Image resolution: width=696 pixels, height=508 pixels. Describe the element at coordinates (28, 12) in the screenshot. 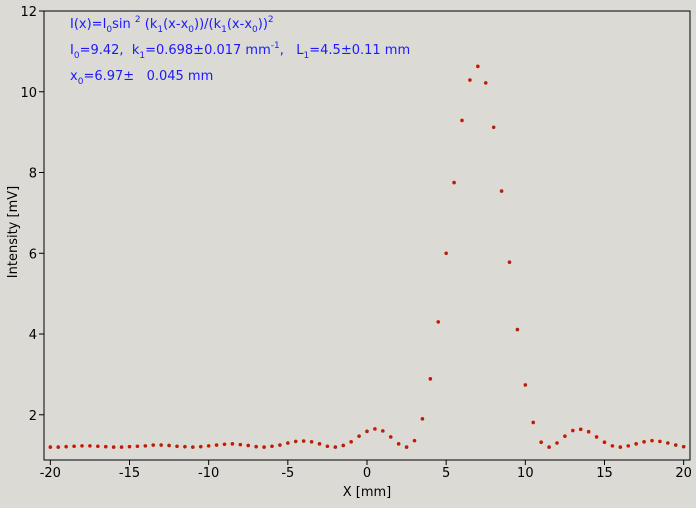

I see `y-tick-label: 12` at that location.